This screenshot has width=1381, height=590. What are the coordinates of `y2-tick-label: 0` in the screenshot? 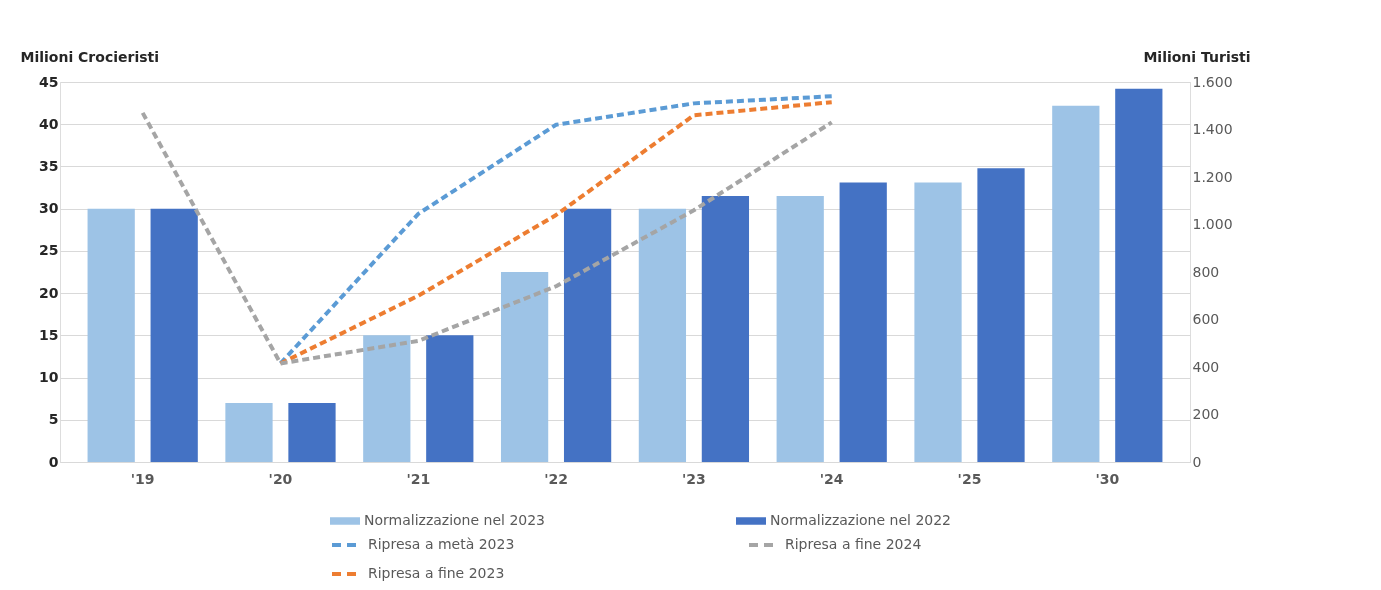 It's located at (1197, 461).